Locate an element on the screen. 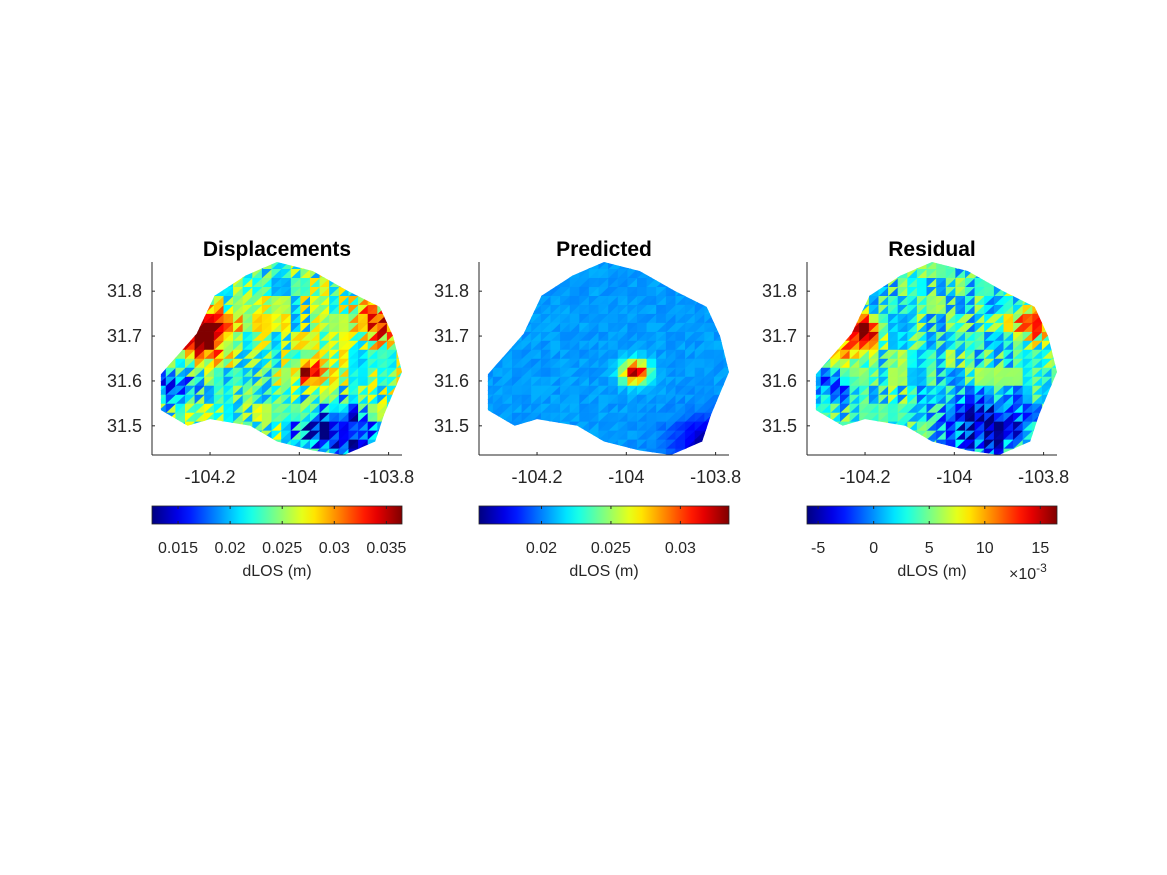  colorbar is located at coordinates (604, 515).